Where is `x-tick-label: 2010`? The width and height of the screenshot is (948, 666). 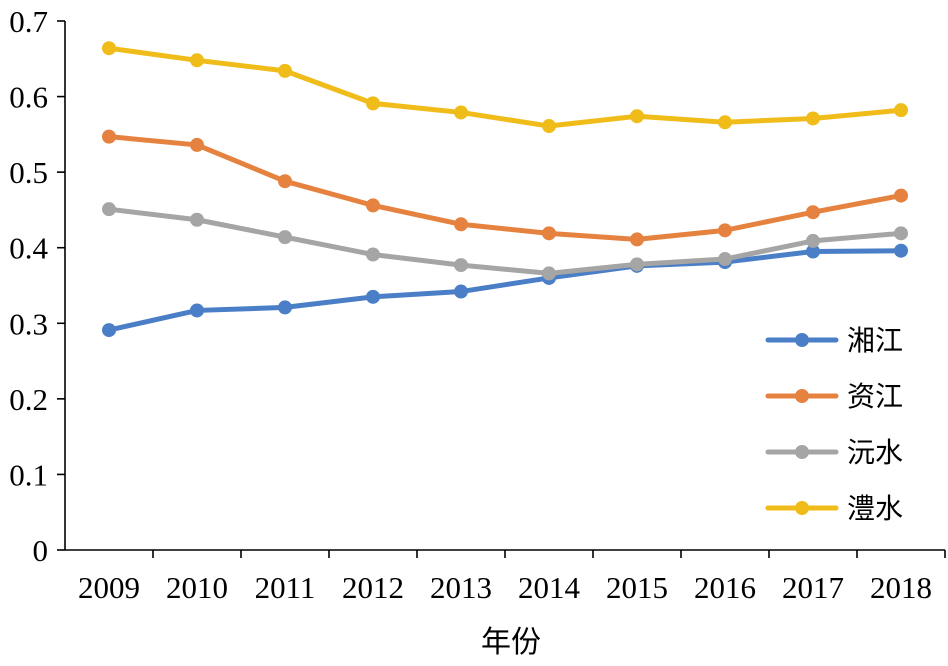 x-tick-label: 2010 is located at coordinates (197, 587).